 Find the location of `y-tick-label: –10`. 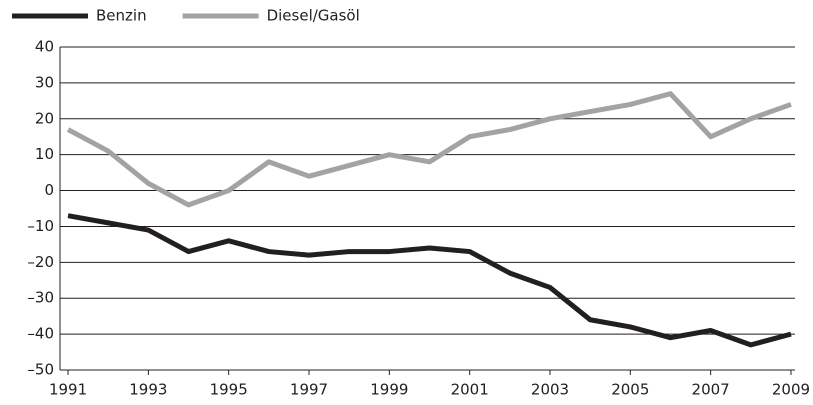

y-tick-label: –10 is located at coordinates (40, 226).